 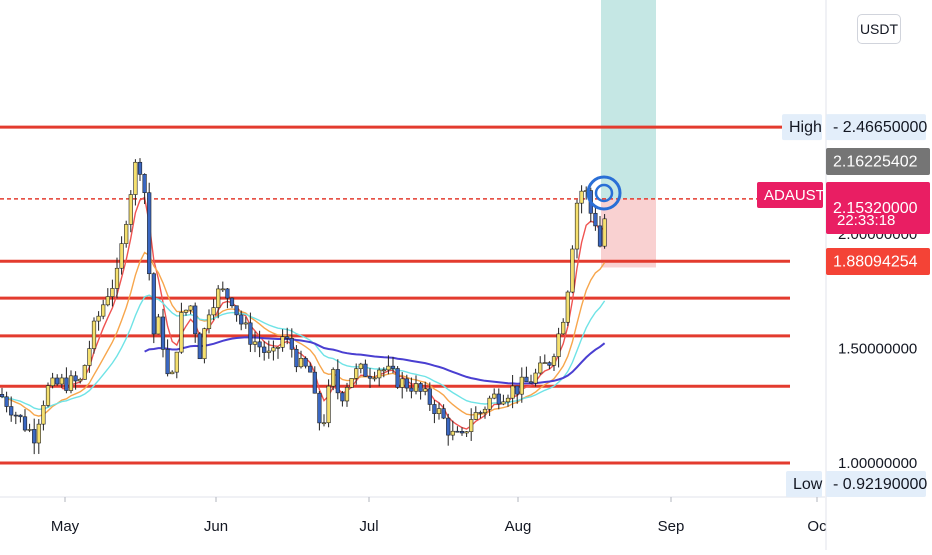 What do you see at coordinates (802, 127) in the screenshot?
I see `high-name-tag: High` at bounding box center [802, 127].